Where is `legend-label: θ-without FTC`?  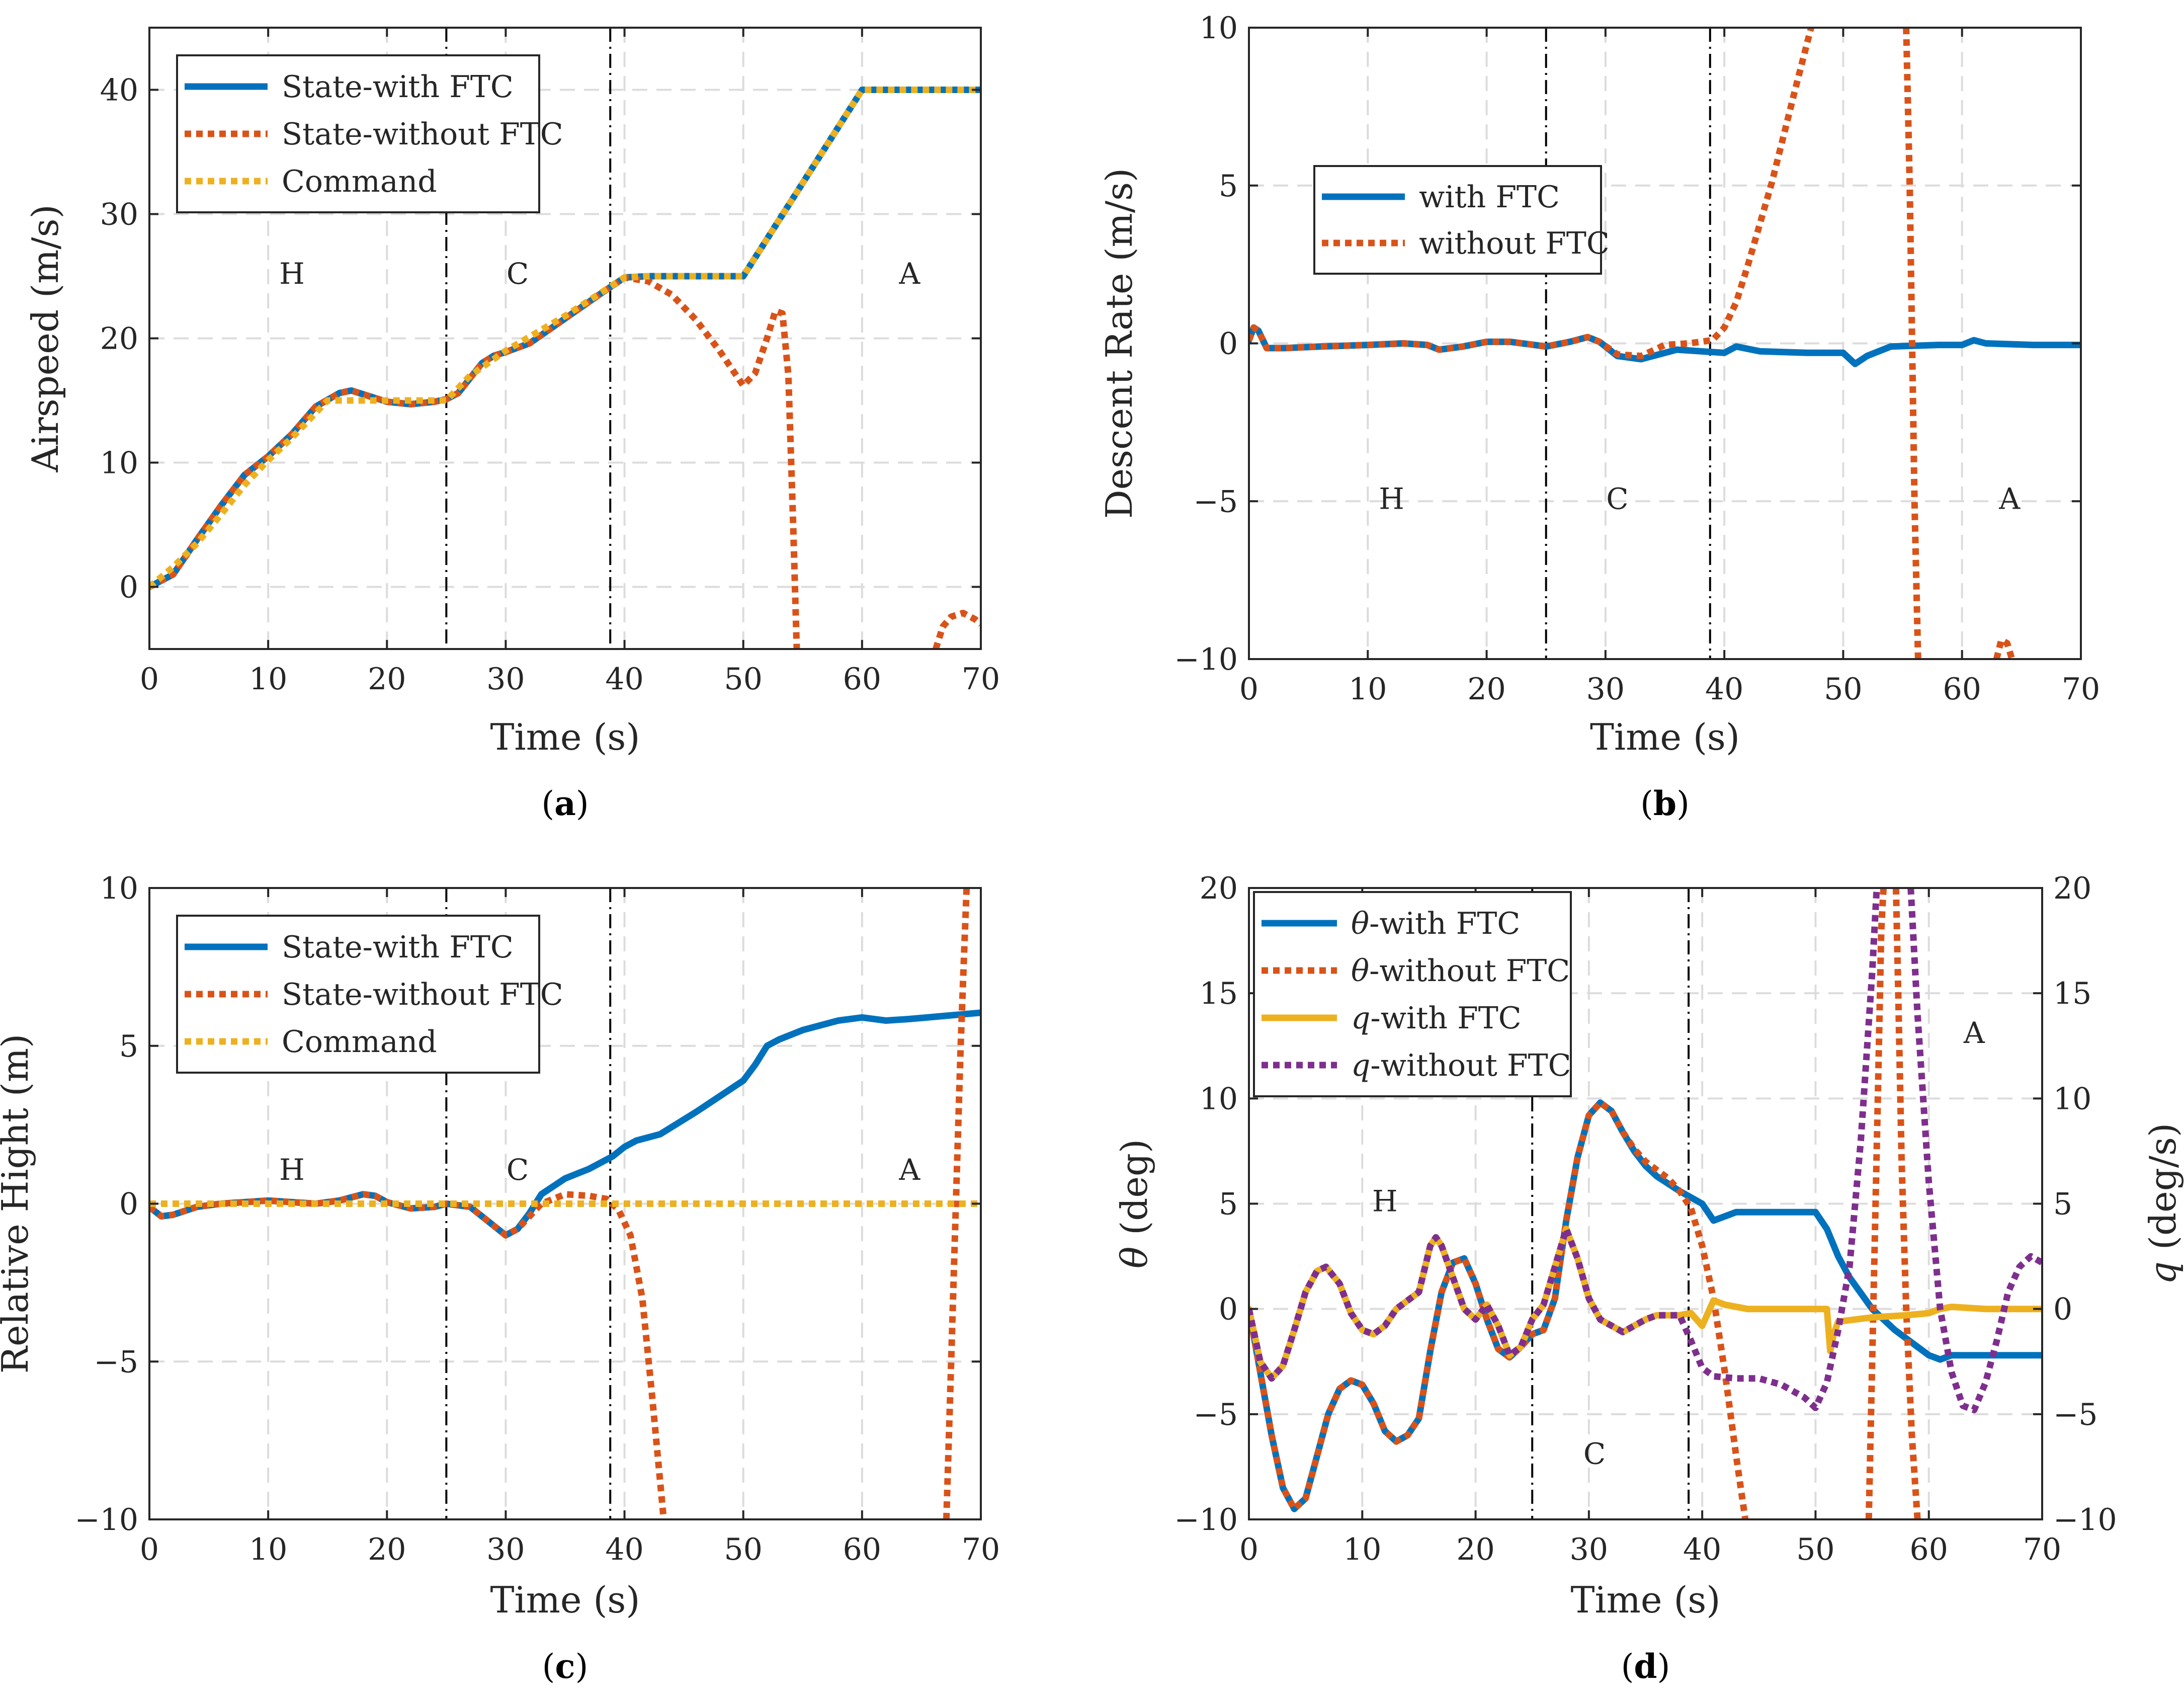 legend-label: θ-without FTC is located at coordinates (1460, 971).